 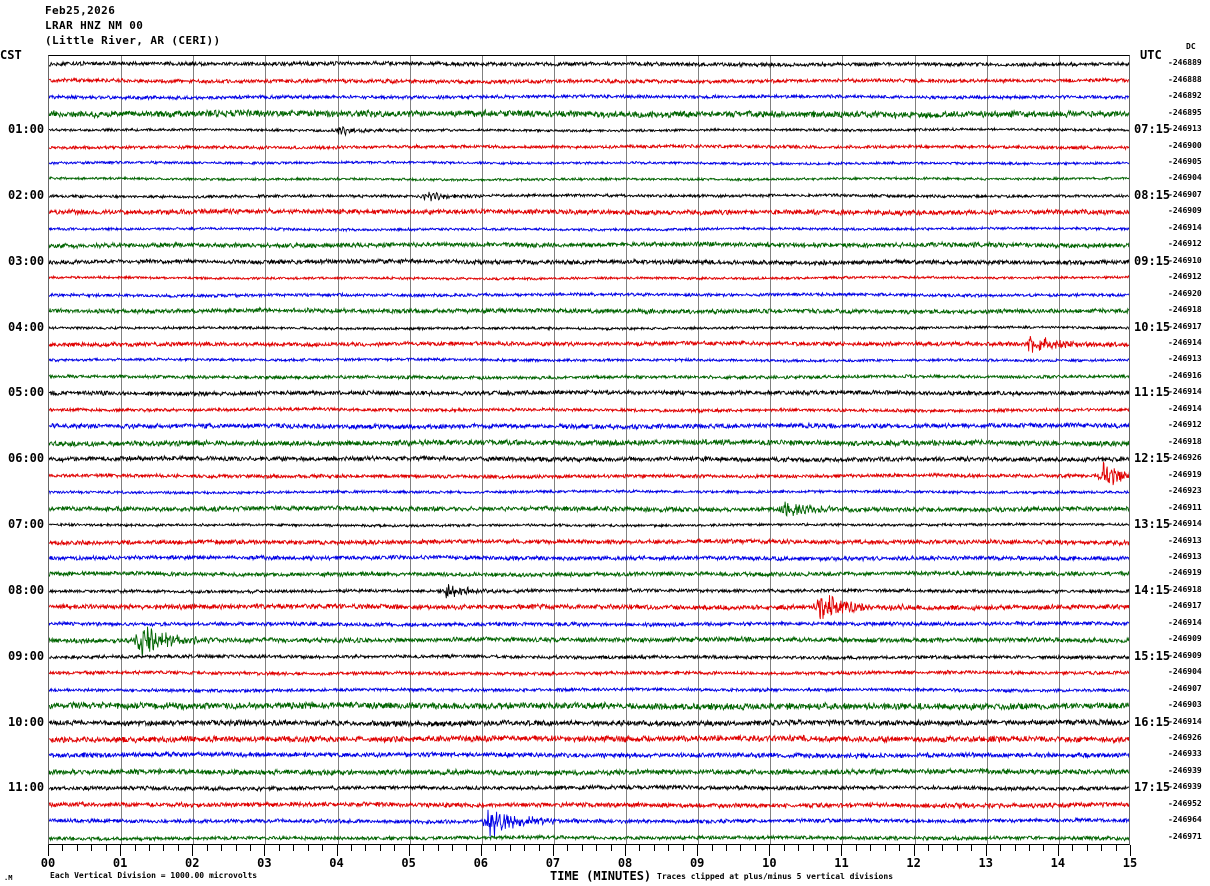 What do you see at coordinates (26, 589) in the screenshot?
I see `cst-hour-label-0800: 08:00` at bounding box center [26, 589].